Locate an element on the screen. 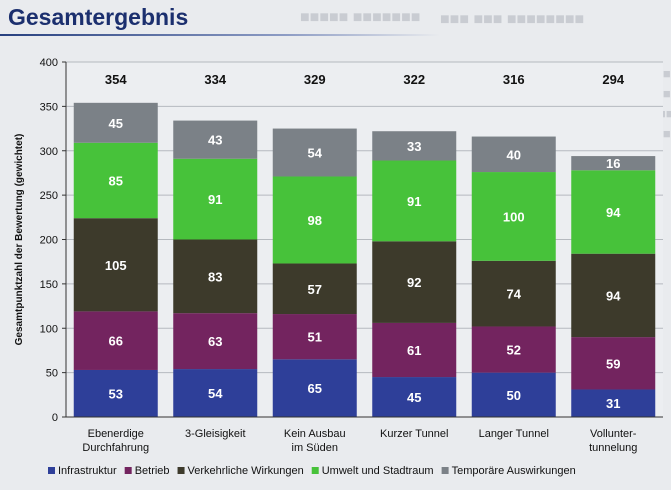  bar-value-label: 16 is located at coordinates (613, 163).